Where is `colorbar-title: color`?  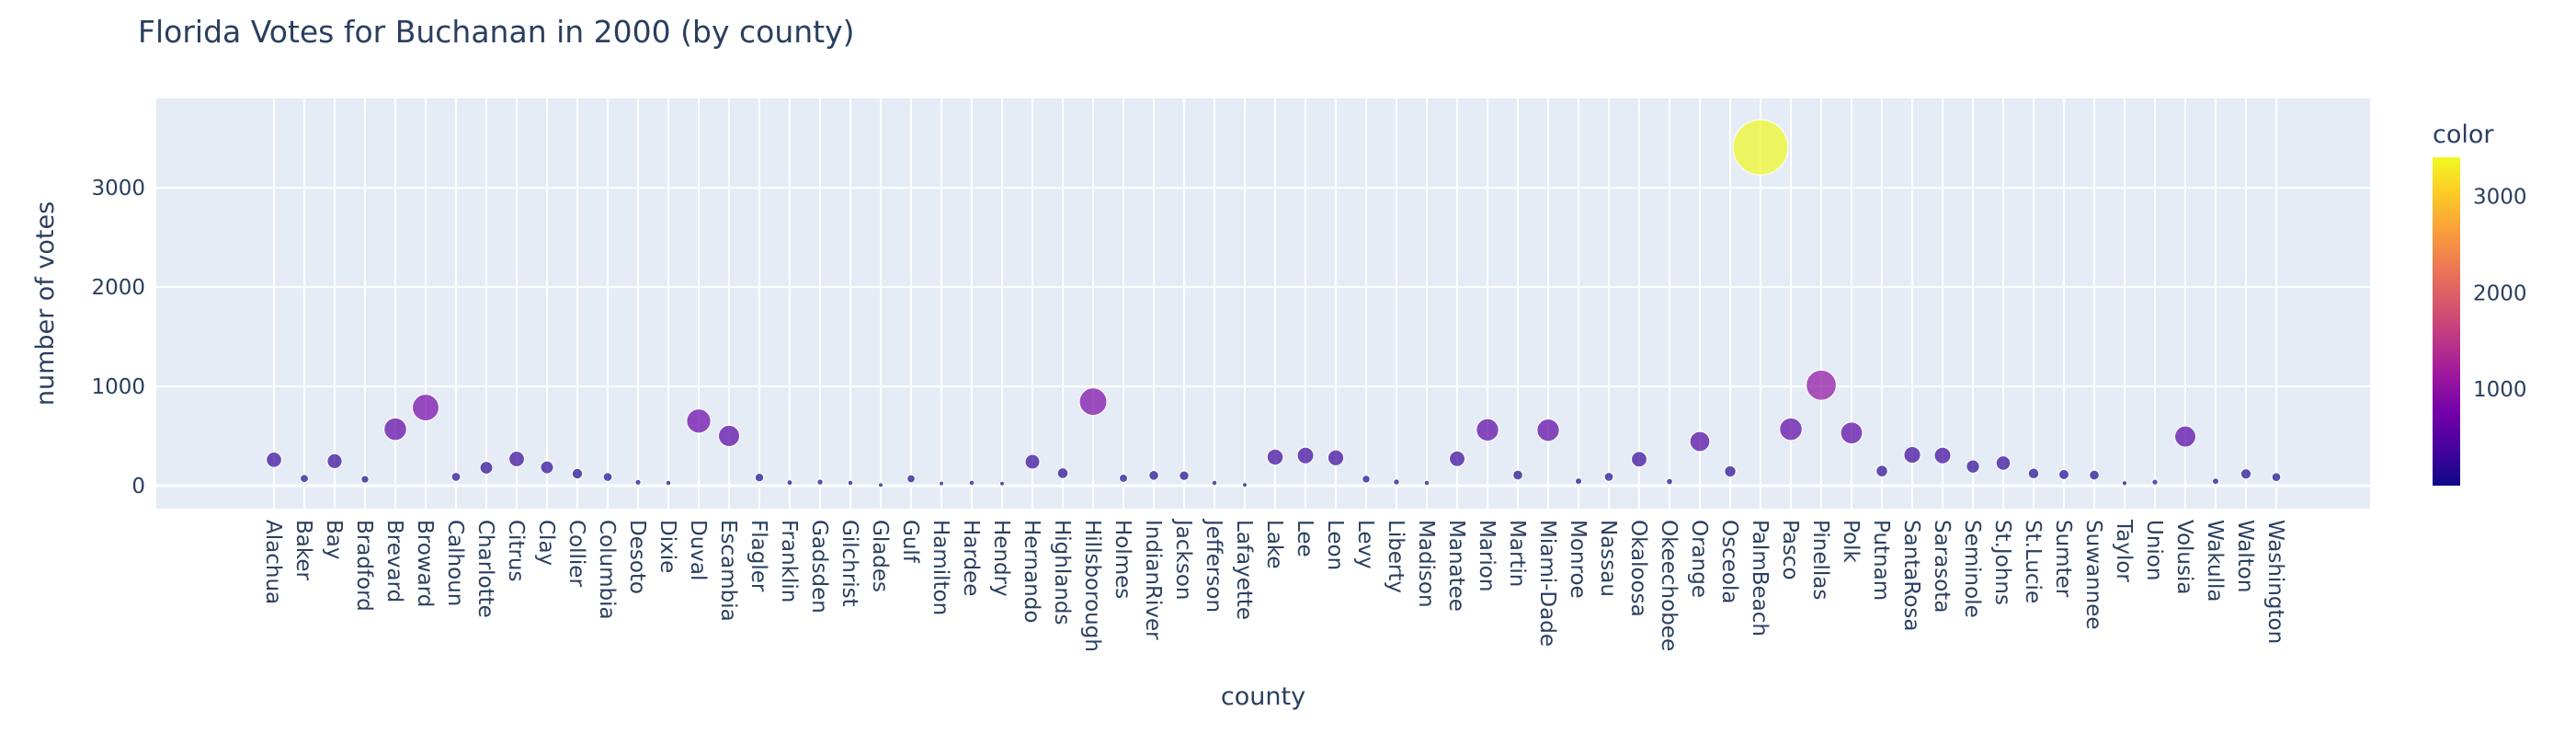 colorbar-title: color is located at coordinates (2463, 134).